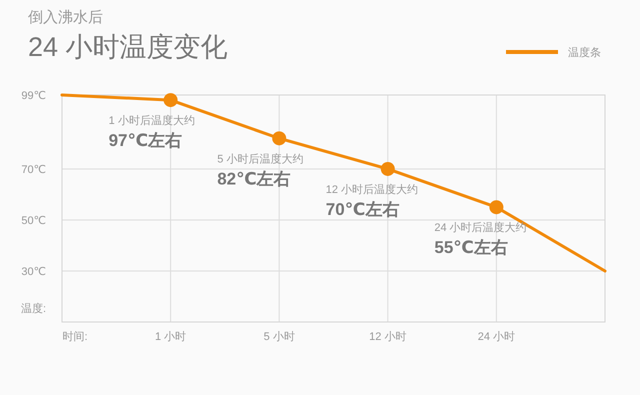  What do you see at coordinates (170, 336) in the screenshot?
I see `x-tick-label: 1 小时` at bounding box center [170, 336].